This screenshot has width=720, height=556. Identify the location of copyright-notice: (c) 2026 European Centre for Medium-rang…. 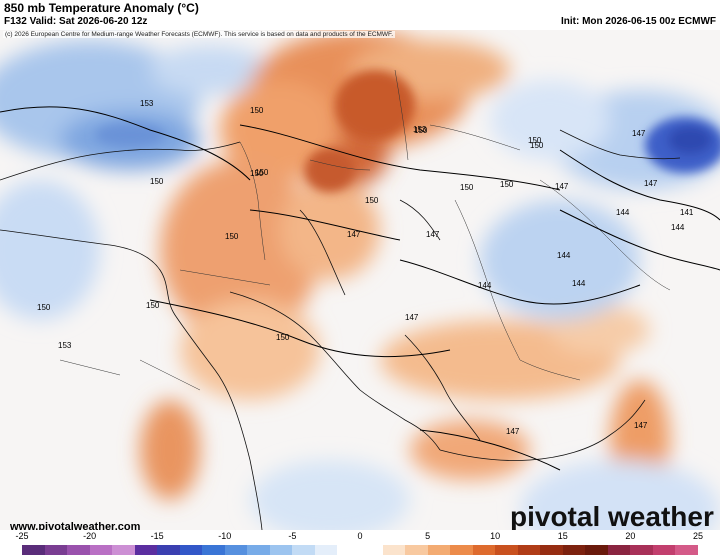
(199, 34).